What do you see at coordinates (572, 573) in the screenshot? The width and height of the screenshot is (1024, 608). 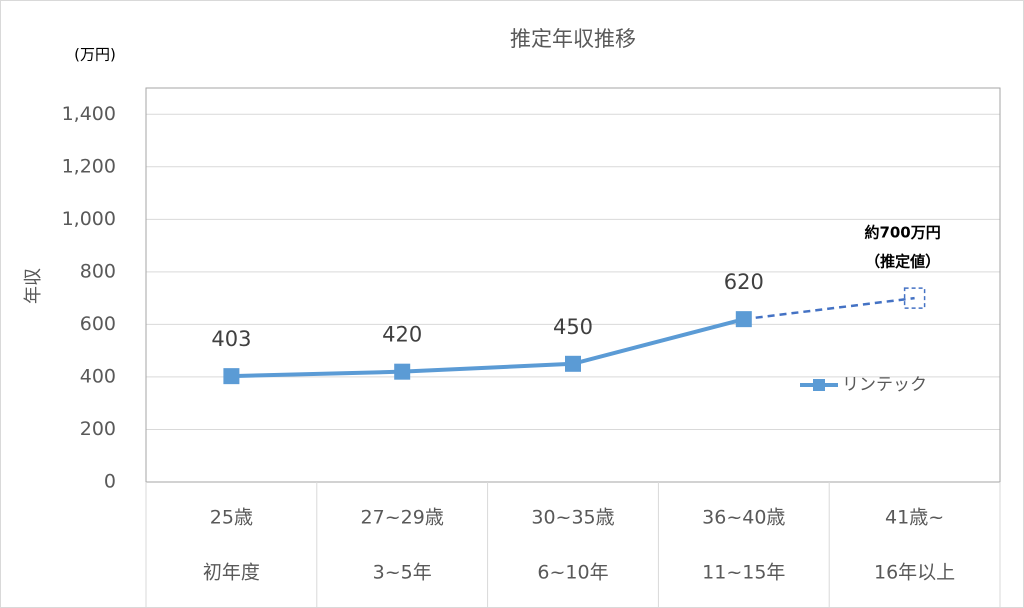 I see `x-tick-sublabel: 6~10年` at bounding box center [572, 573].